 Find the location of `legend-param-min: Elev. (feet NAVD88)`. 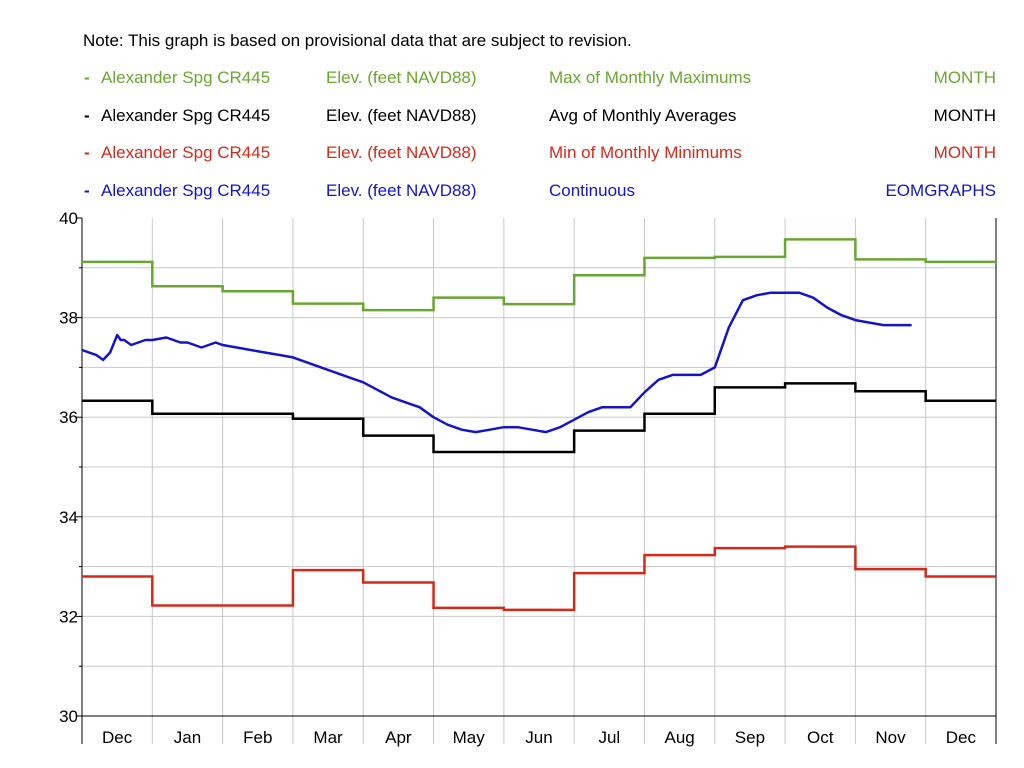

legend-param-min: Elev. (feet NAVD88) is located at coordinates (401, 152).